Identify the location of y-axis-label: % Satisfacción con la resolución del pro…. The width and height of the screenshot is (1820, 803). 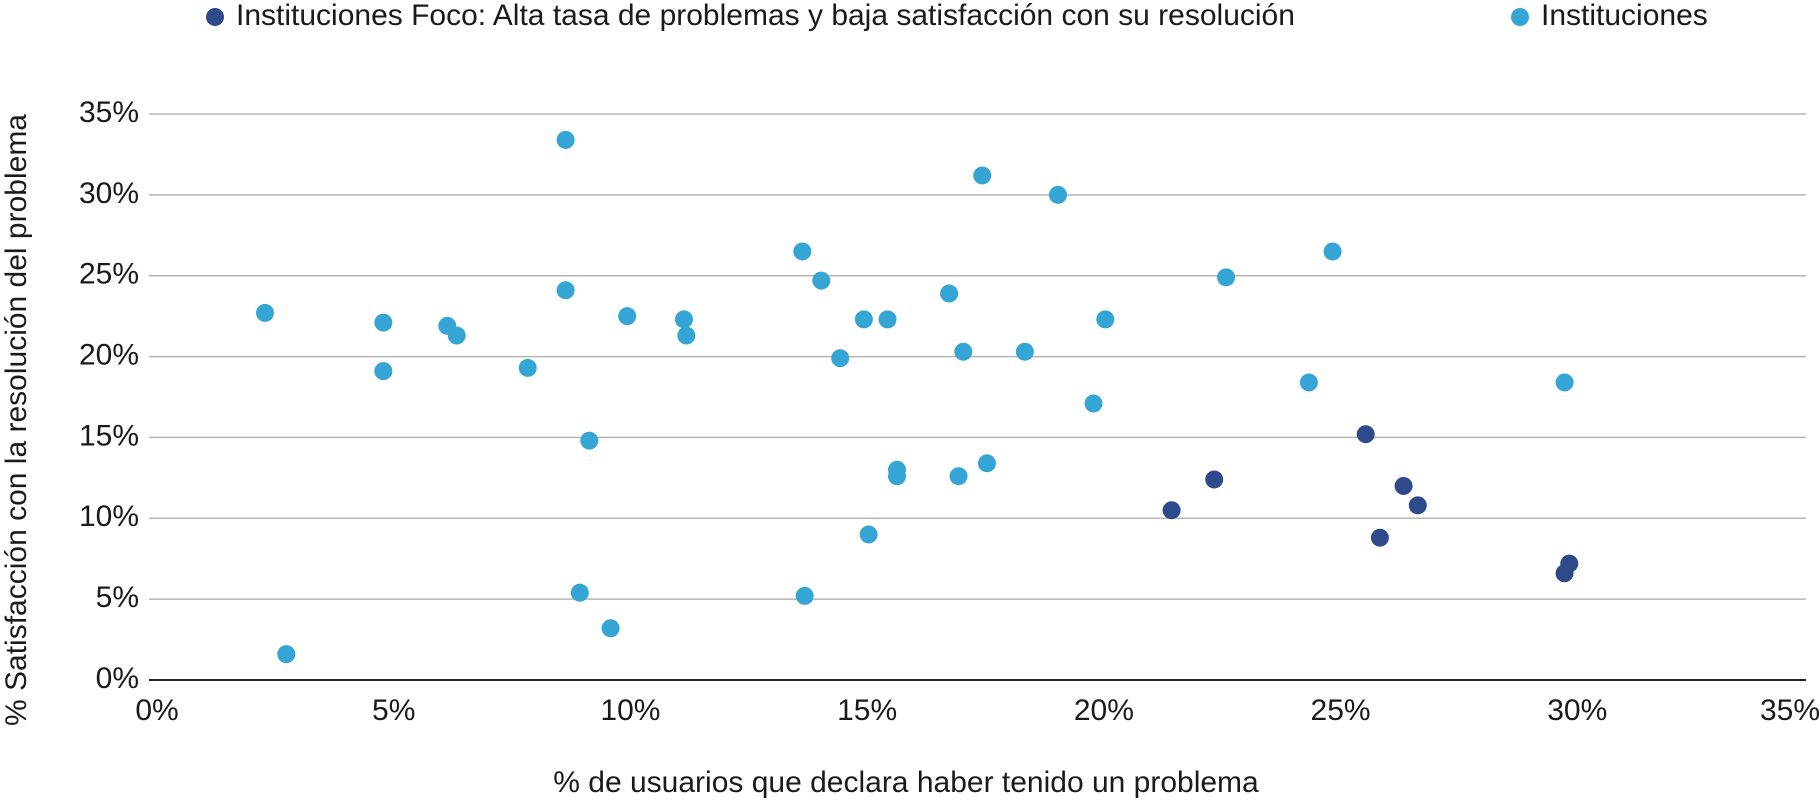
(16, 420).